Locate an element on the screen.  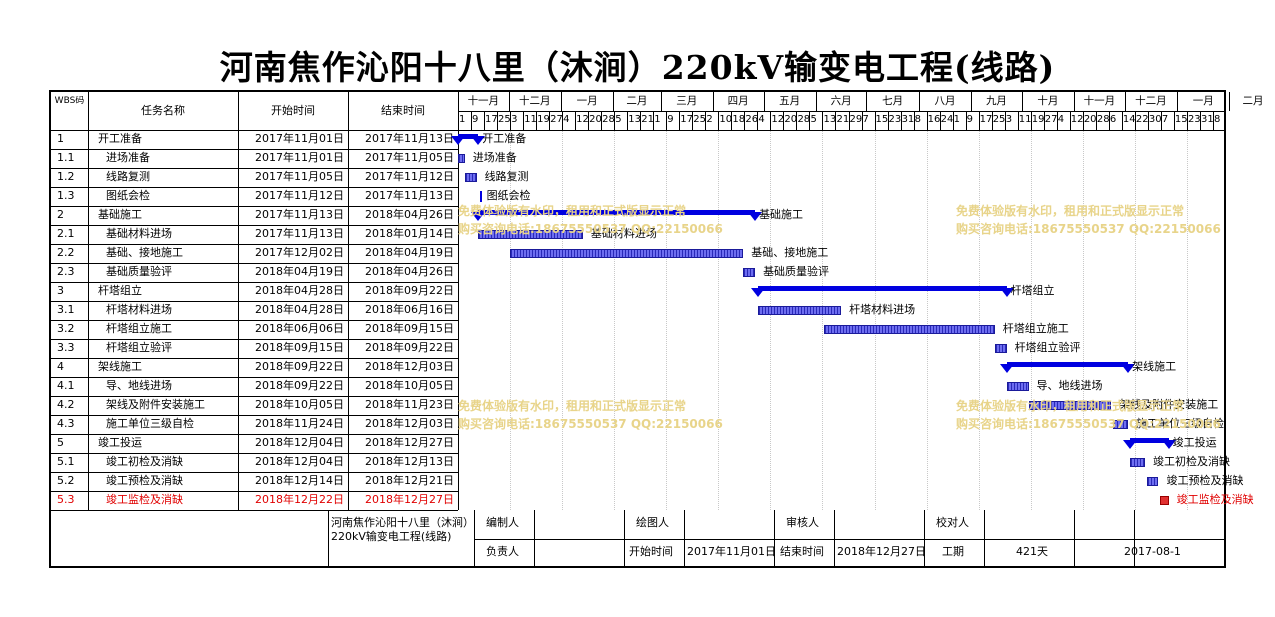
task-name: 杆塔组立施工 is located at coordinates (139, 328).